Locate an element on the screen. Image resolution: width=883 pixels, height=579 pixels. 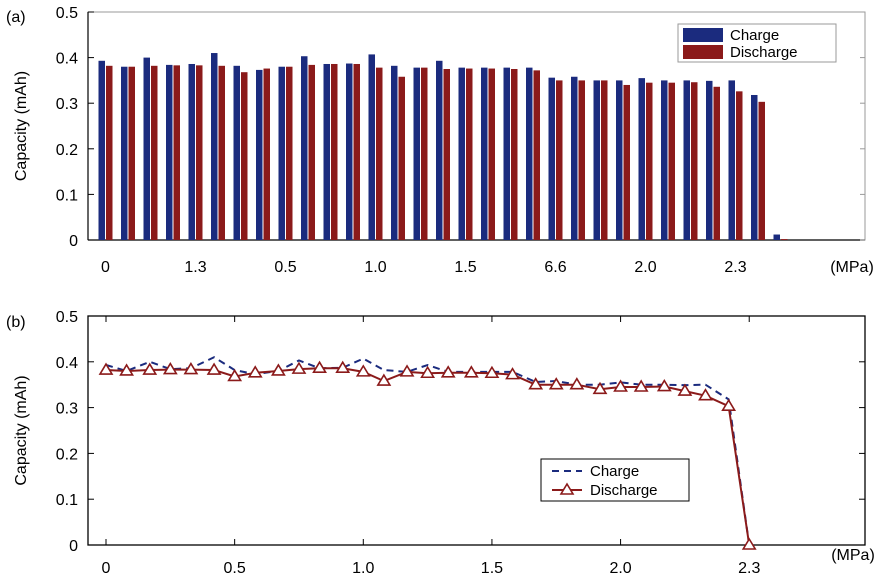
panel-label: (a) is located at coordinates (16, 17).